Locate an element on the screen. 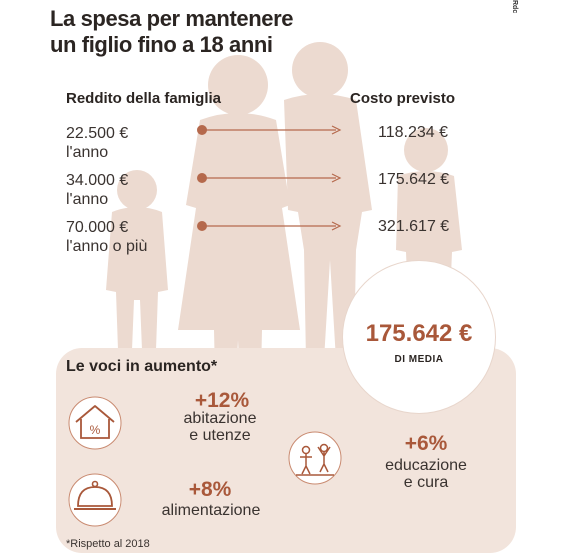 The image size is (585, 553). house-percent-icon: % is located at coordinates (95, 423).